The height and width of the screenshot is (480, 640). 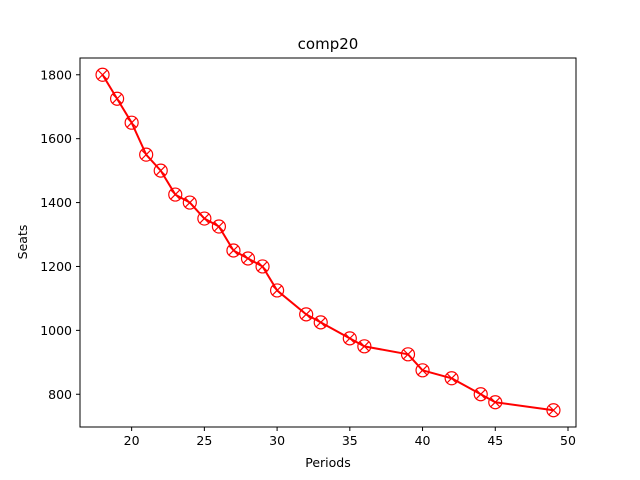 I want to click on y-tick-label: 1600, so click(x=56, y=138).